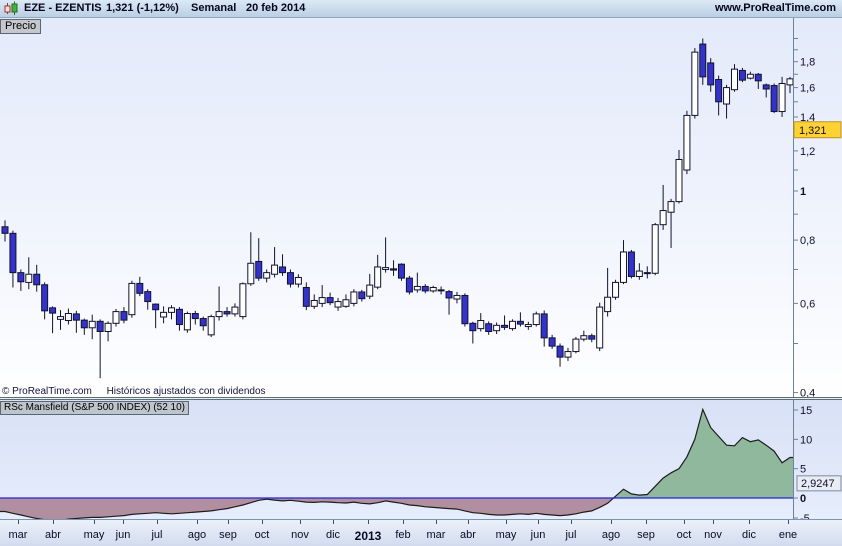 The width and height of the screenshot is (842, 546). What do you see at coordinates (788, 535) in the screenshot?
I see `time-axis-label: ene` at bounding box center [788, 535].